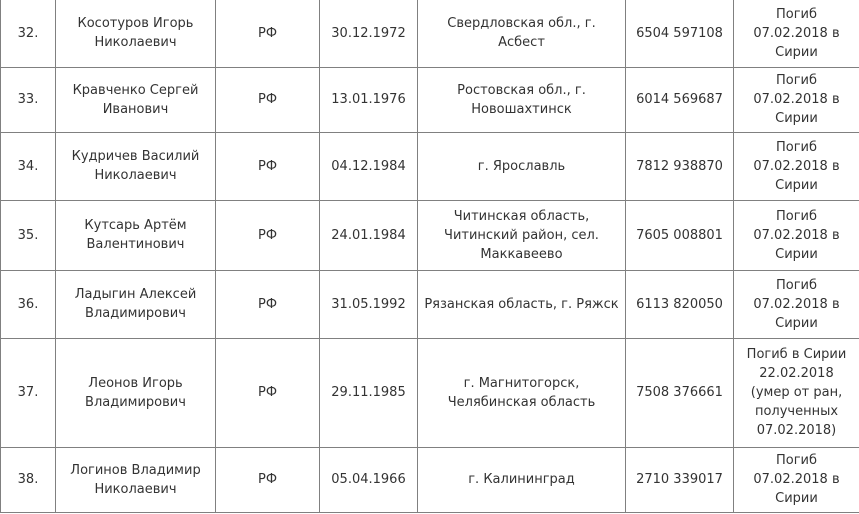 Image resolution: width=859 pixels, height=514 pixels. I want to click on passport-cell: 6504 597108, so click(679, 34).